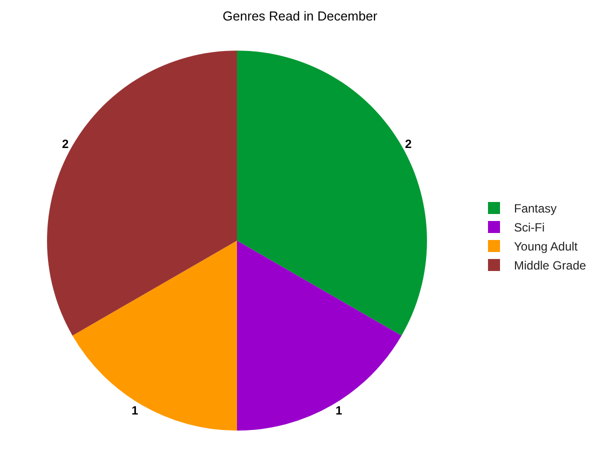 The image size is (600, 463). What do you see at coordinates (550, 265) in the screenshot?
I see `legend-label: Middle Grade` at bounding box center [550, 265].